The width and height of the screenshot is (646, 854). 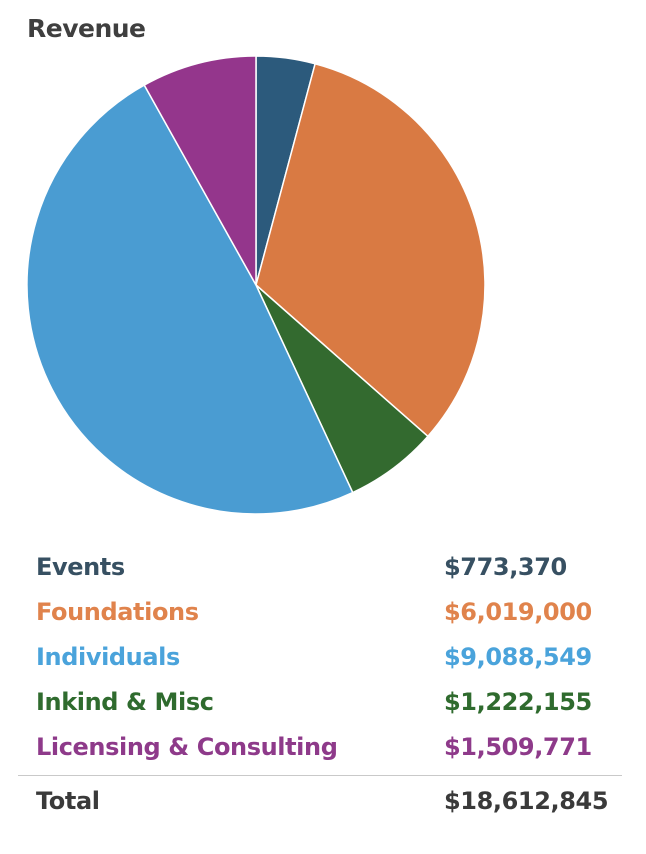 What do you see at coordinates (323, 803) in the screenshot?
I see `legend-total-row: Total $18,612,845` at bounding box center [323, 803].